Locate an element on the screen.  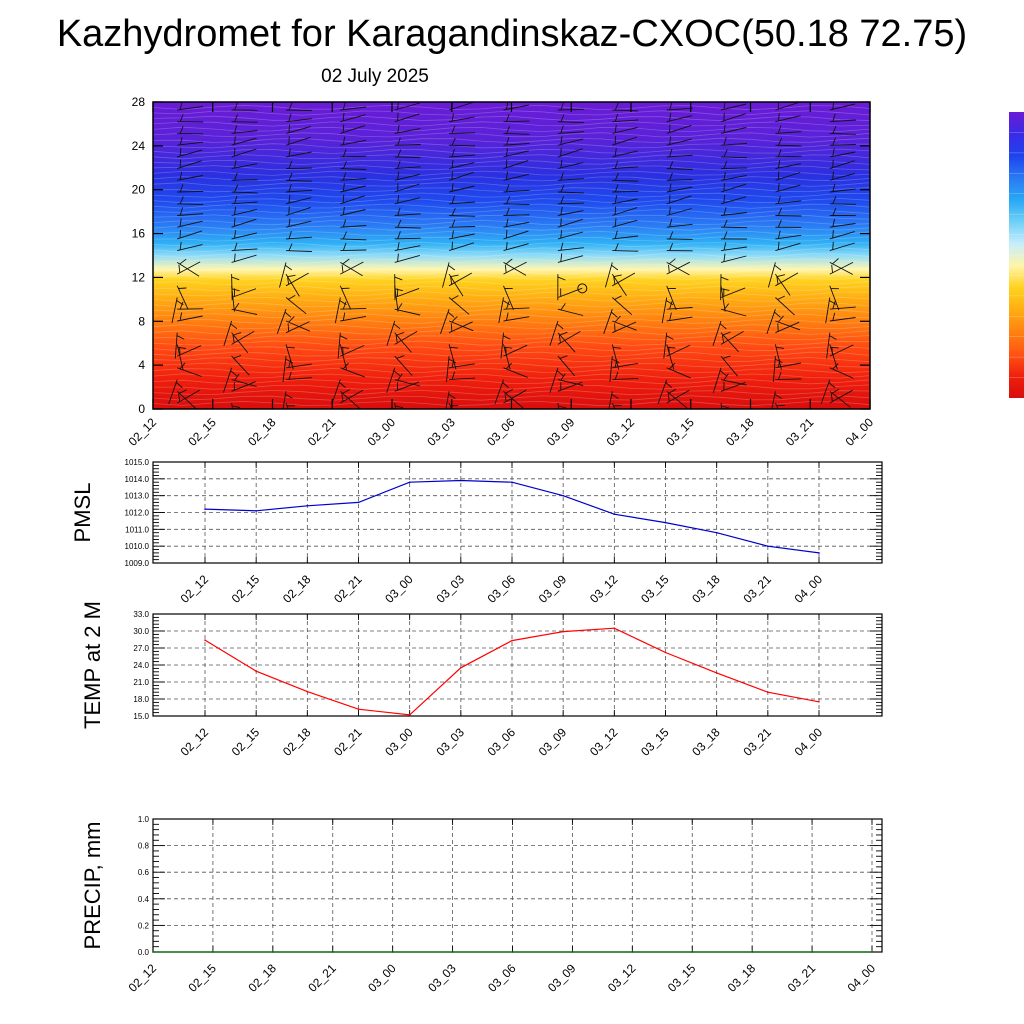
x-tick-label: 03_15 is located at coordinates (682, 978).